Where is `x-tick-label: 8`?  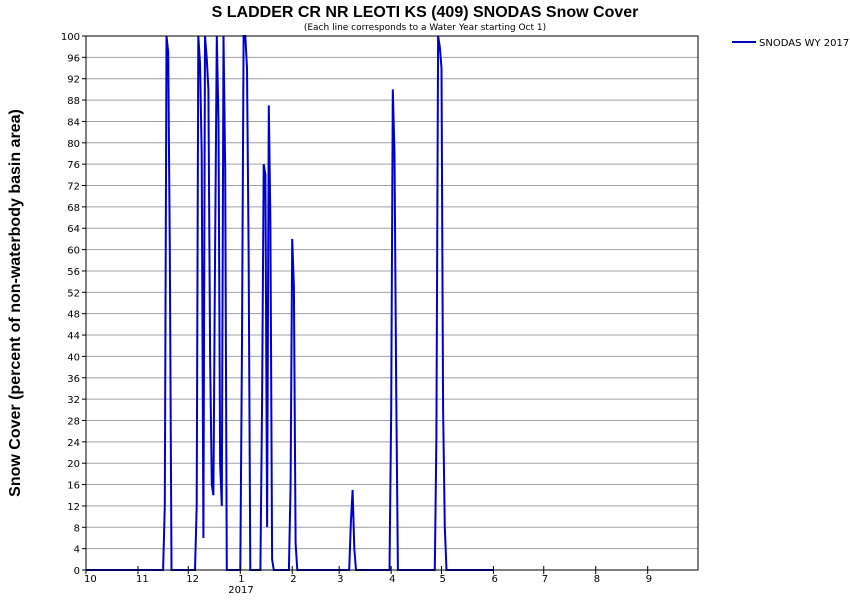 x-tick-label: 8 is located at coordinates (597, 579).